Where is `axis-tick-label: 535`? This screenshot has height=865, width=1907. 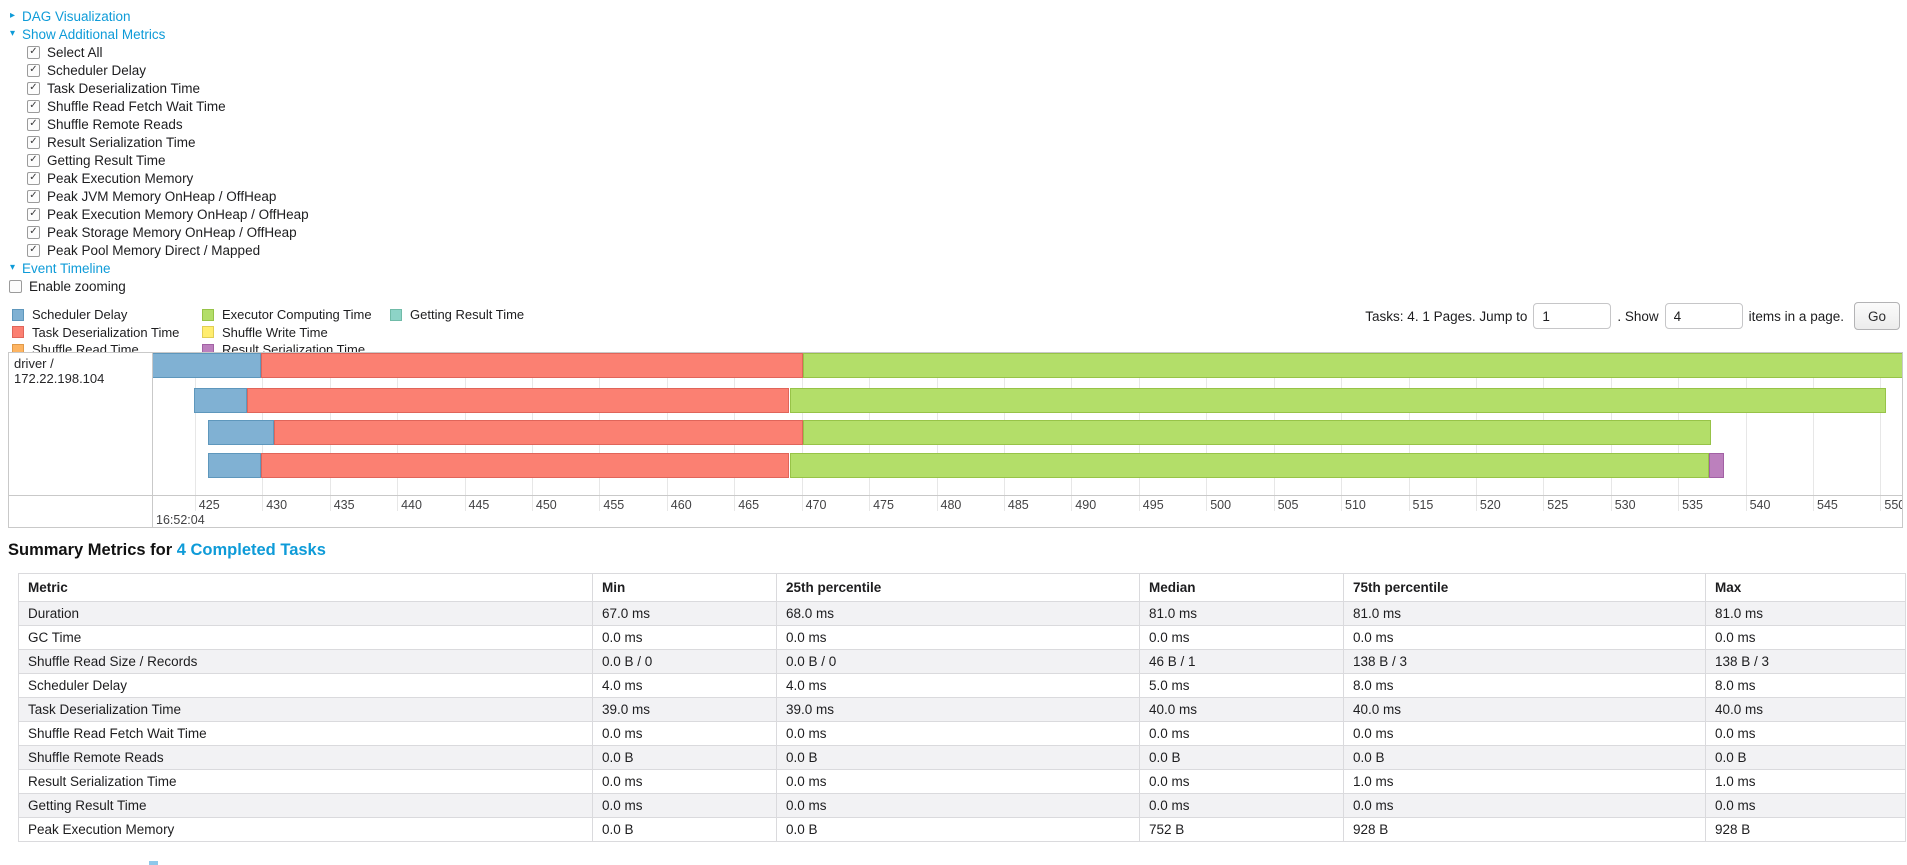 axis-tick-label: 535 is located at coordinates (1692, 505).